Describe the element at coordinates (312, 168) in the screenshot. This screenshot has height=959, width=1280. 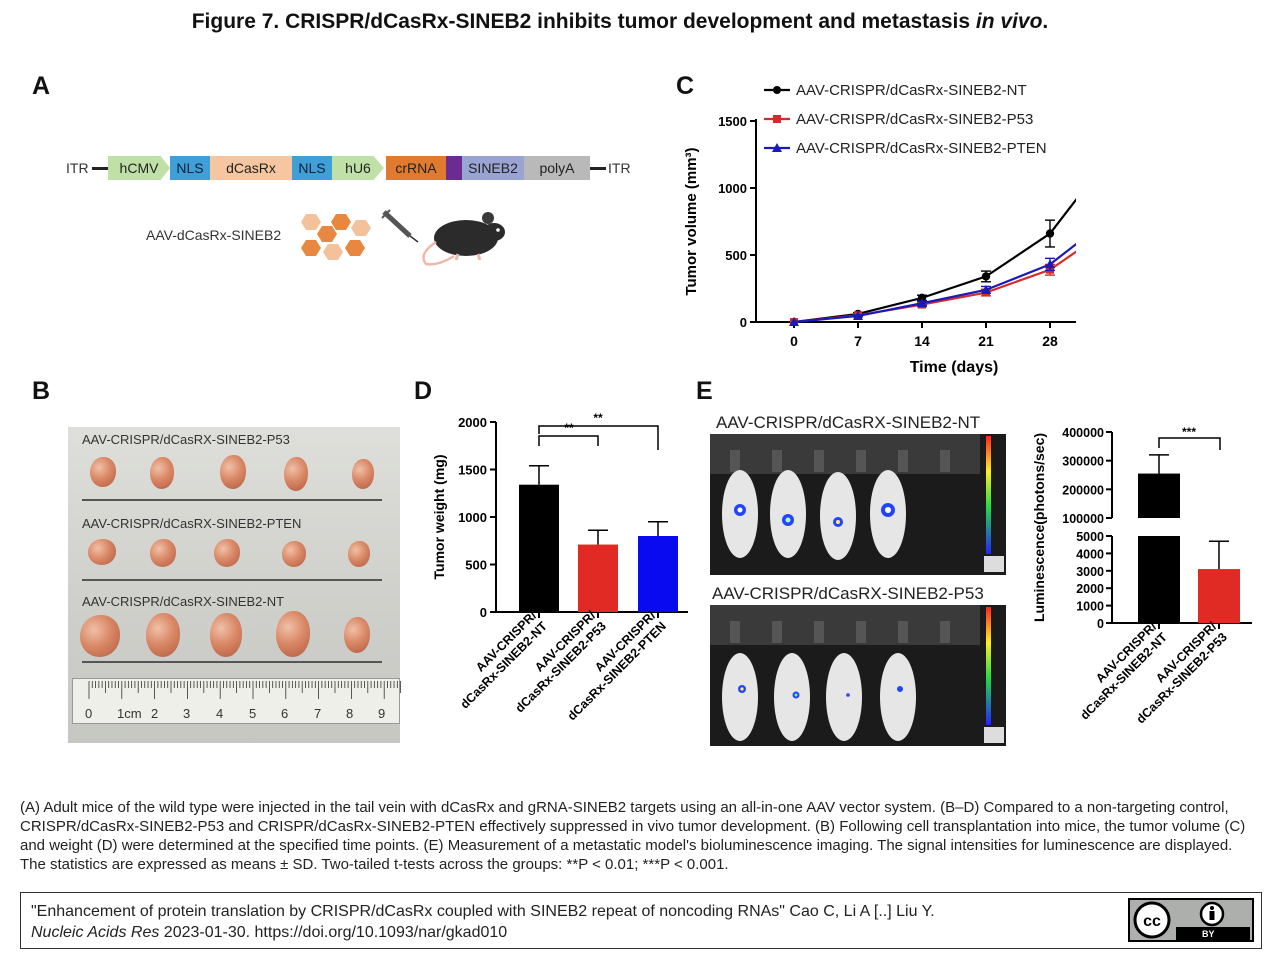
I see `nls-element-2: NLS` at that location.